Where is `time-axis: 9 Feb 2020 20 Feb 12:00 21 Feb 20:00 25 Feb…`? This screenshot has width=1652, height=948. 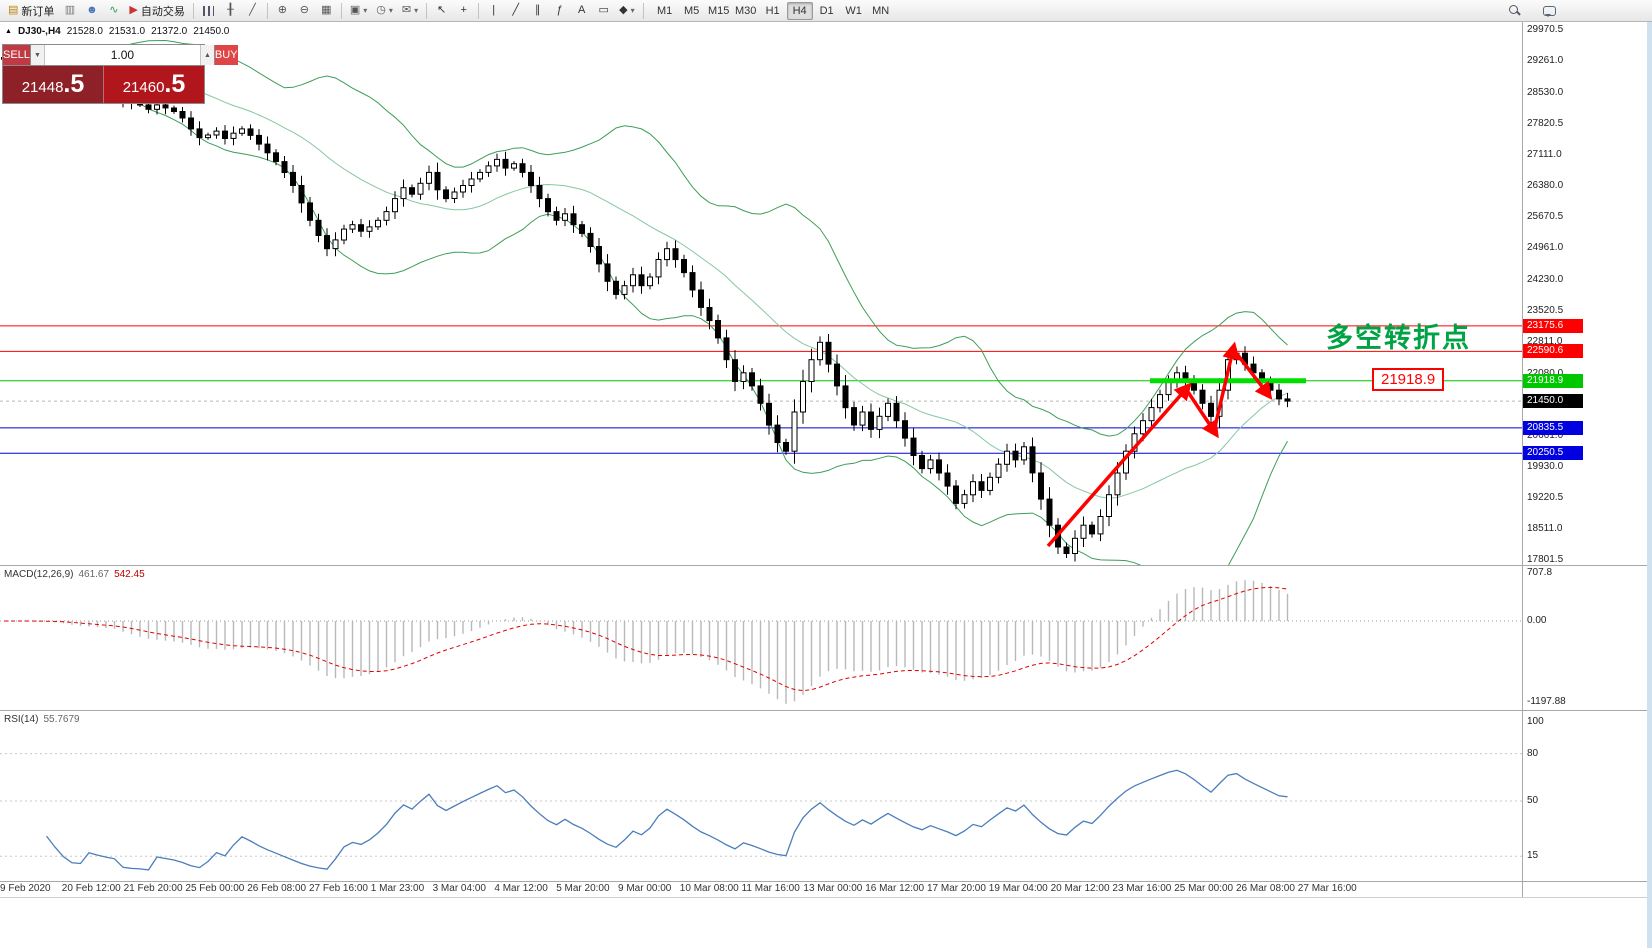 time-axis: 9 Feb 2020 20 Feb 12:00 21 Feb 20:00 25 Feb… is located at coordinates (826, 890).